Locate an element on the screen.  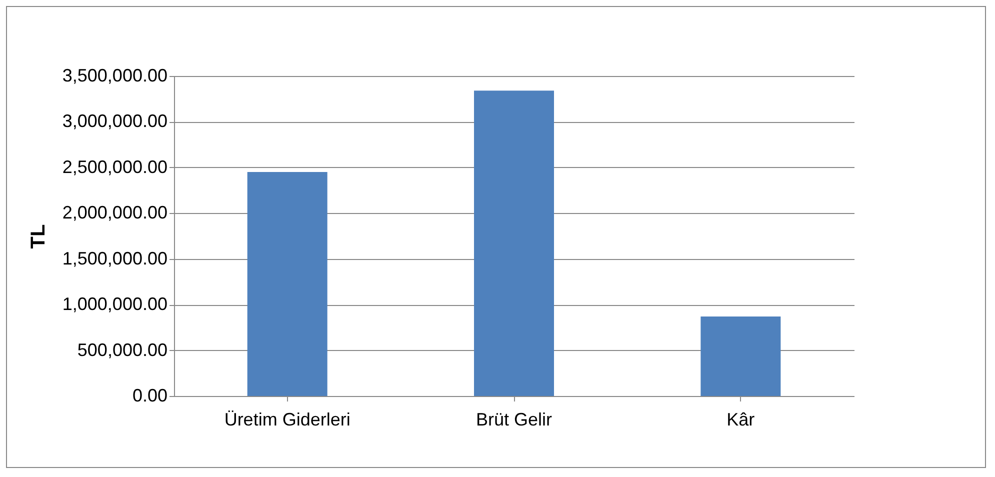
y-tick-label: 0.00 is located at coordinates (150, 396).